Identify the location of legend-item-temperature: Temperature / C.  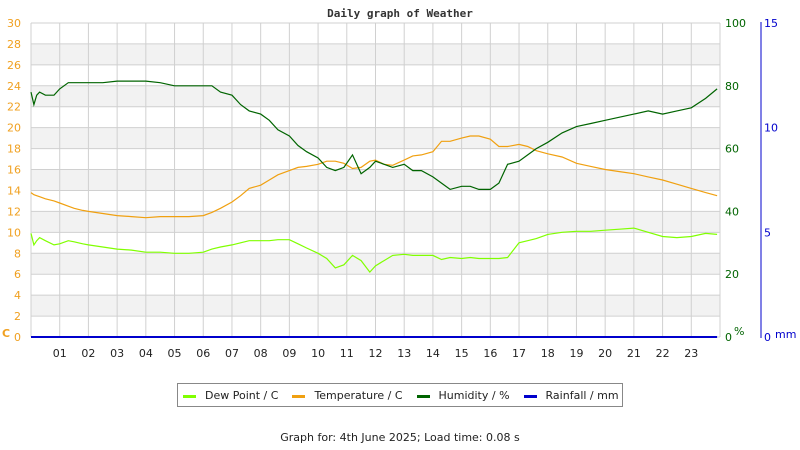
(347, 395).